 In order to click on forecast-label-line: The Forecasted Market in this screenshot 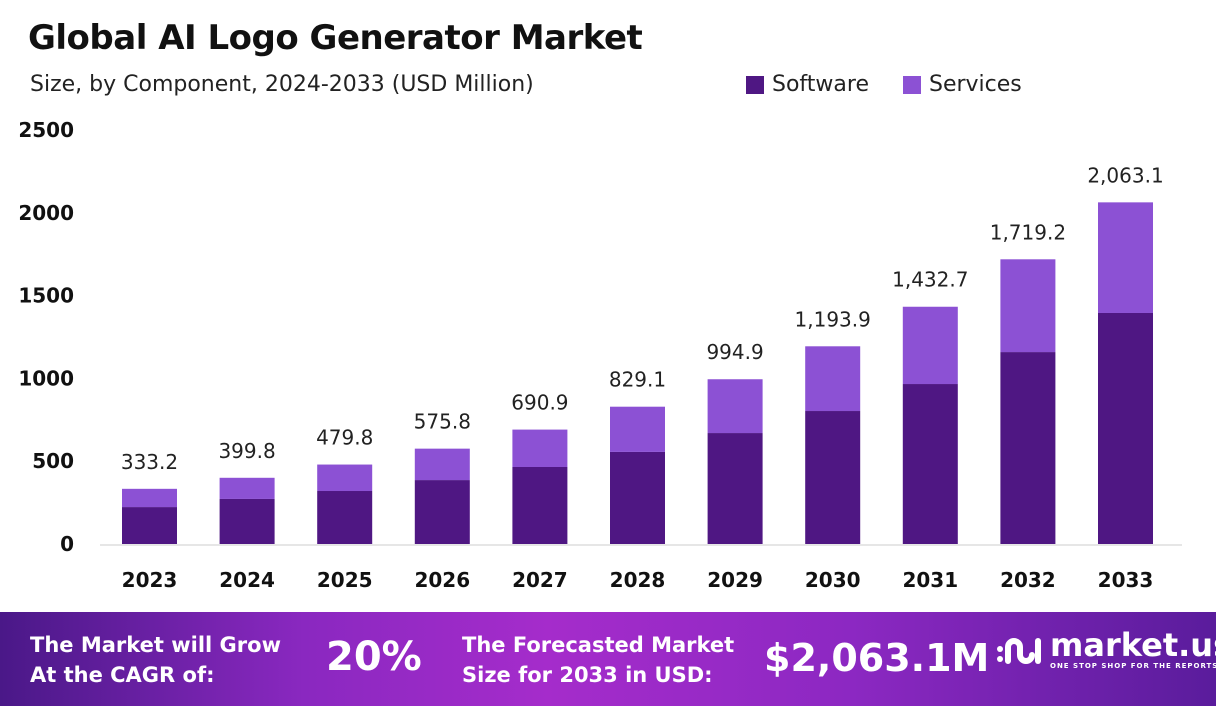, I will do `click(598, 645)`.